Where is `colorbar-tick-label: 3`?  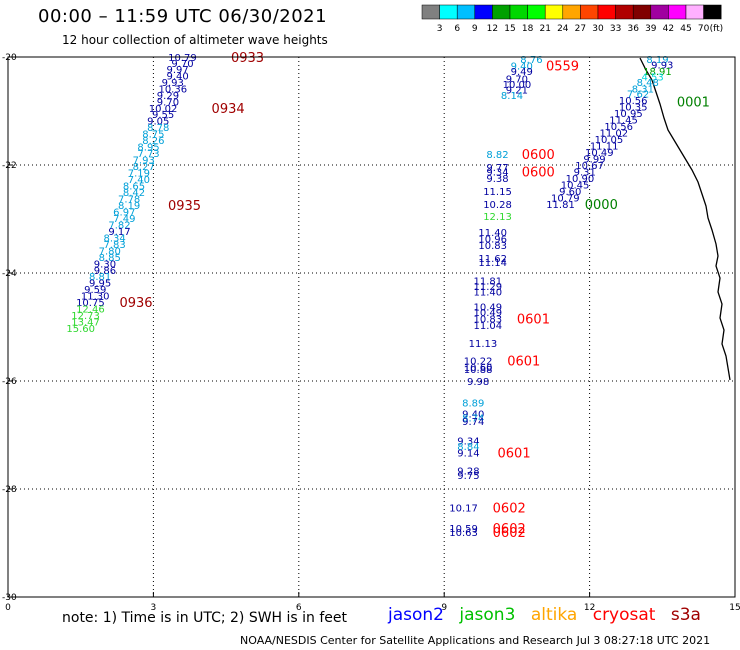
colorbar-tick-label: 3 is located at coordinates (440, 29).